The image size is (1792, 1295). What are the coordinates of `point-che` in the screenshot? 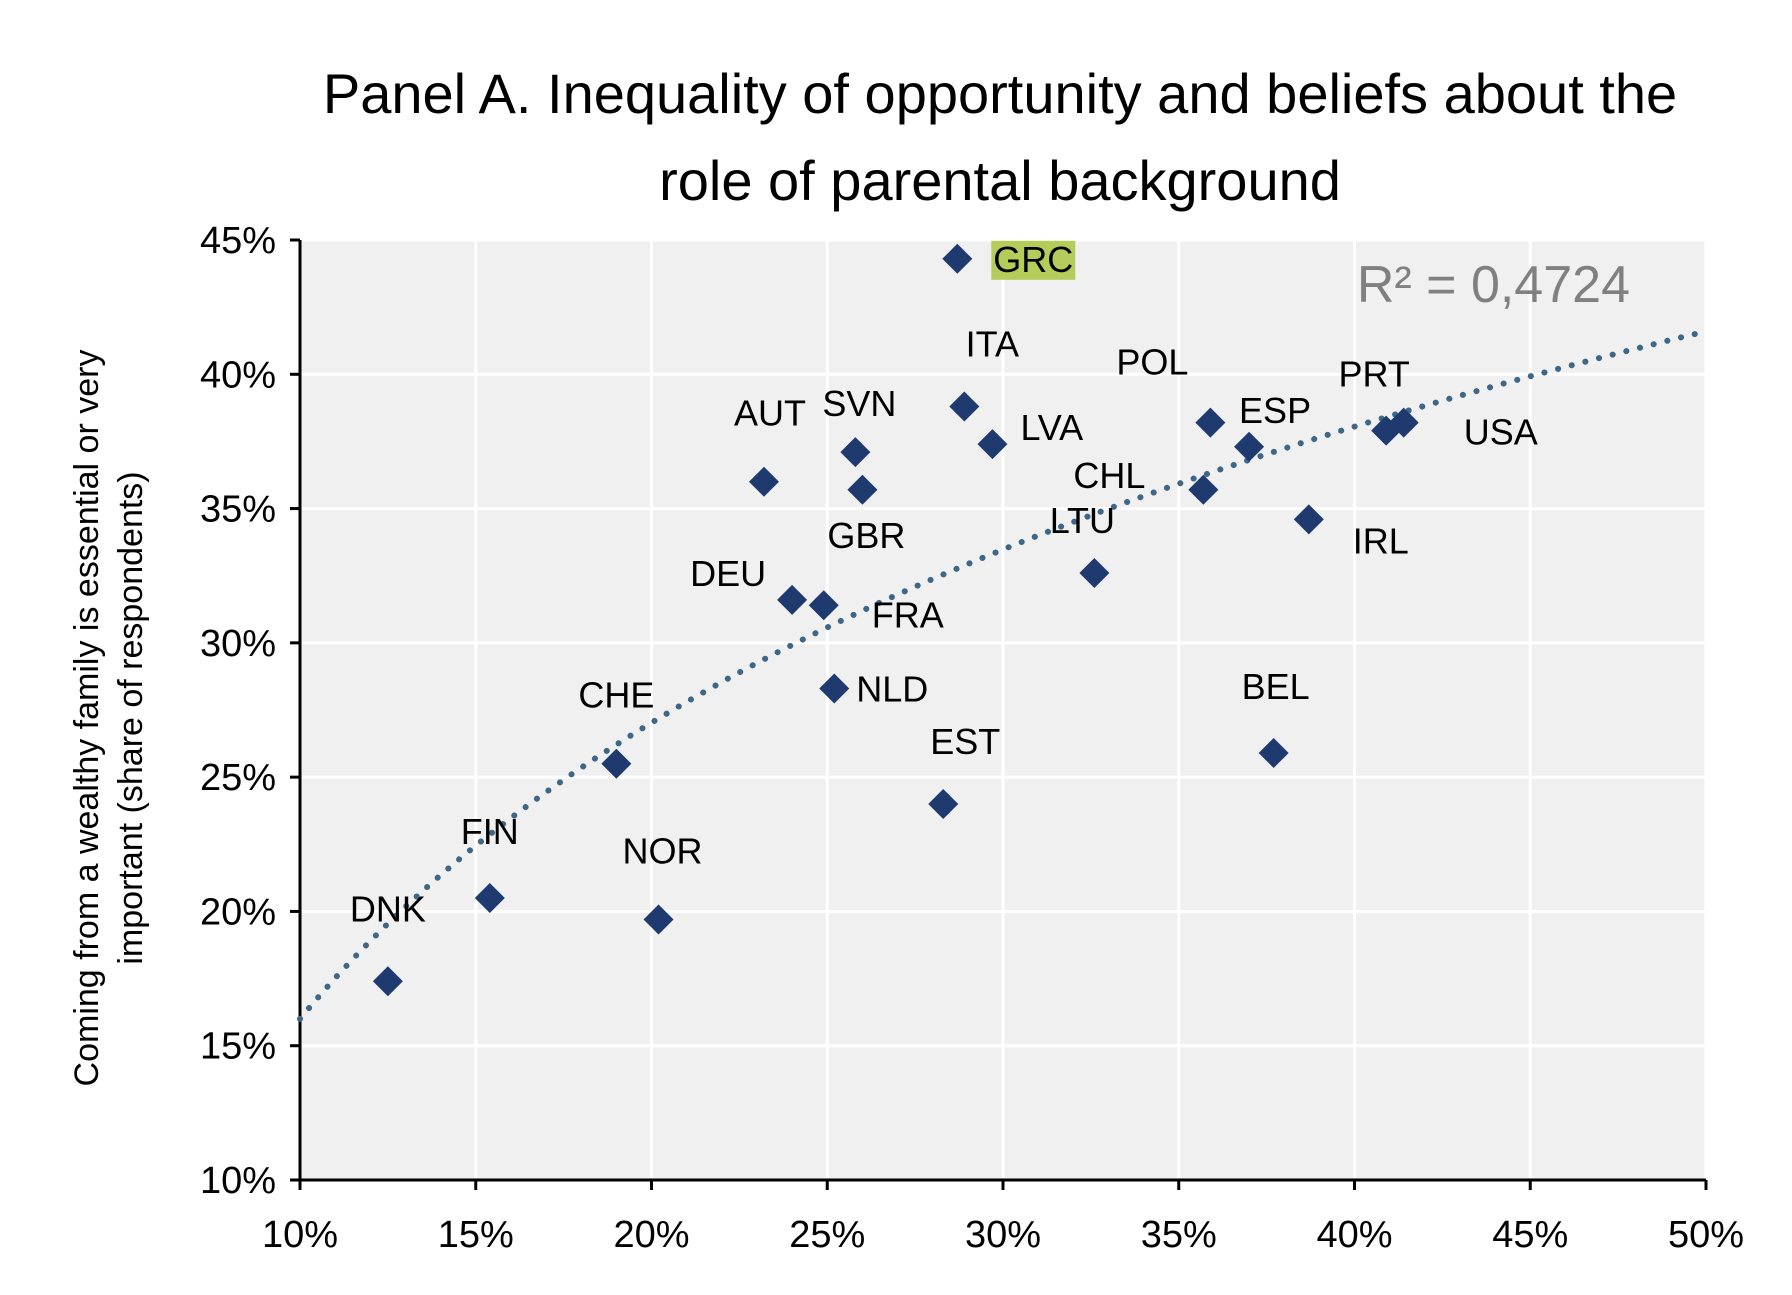 It's located at (616, 763).